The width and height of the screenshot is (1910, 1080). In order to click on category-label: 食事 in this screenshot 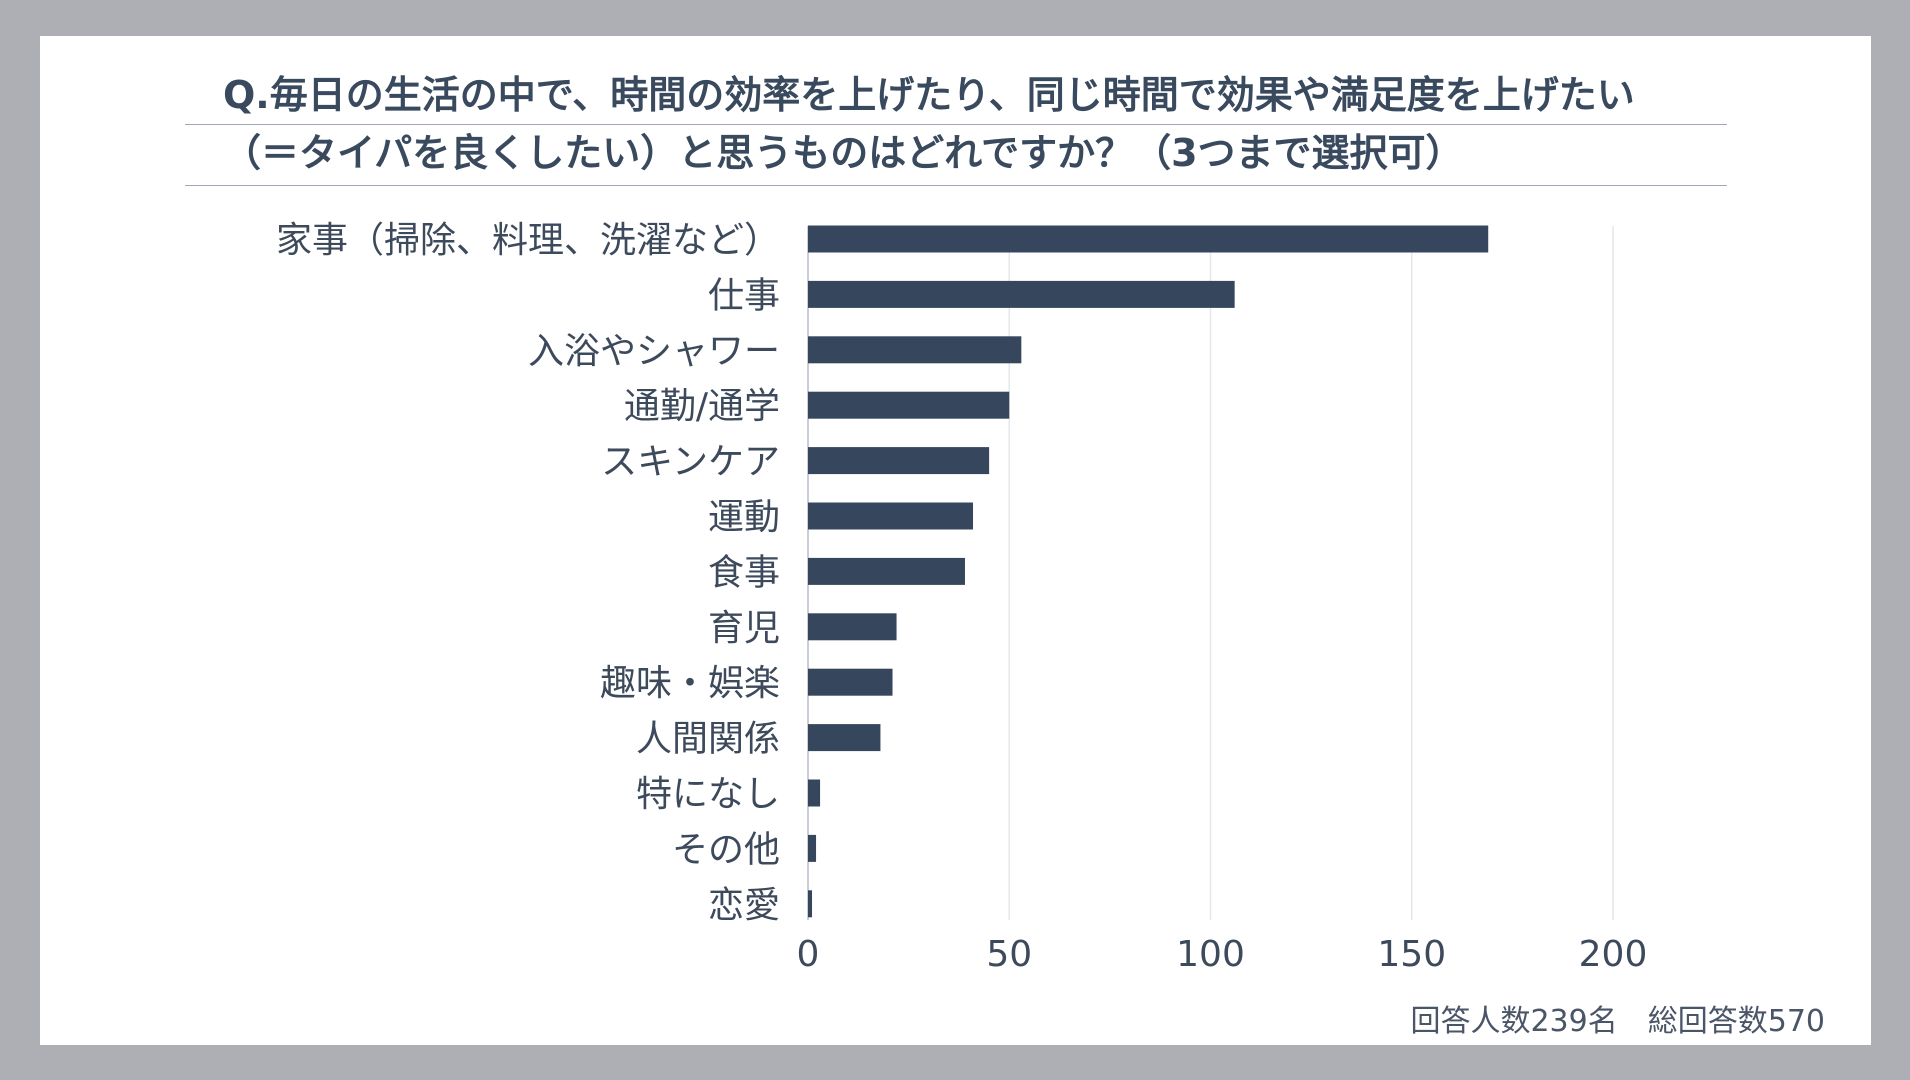, I will do `click(744, 572)`.